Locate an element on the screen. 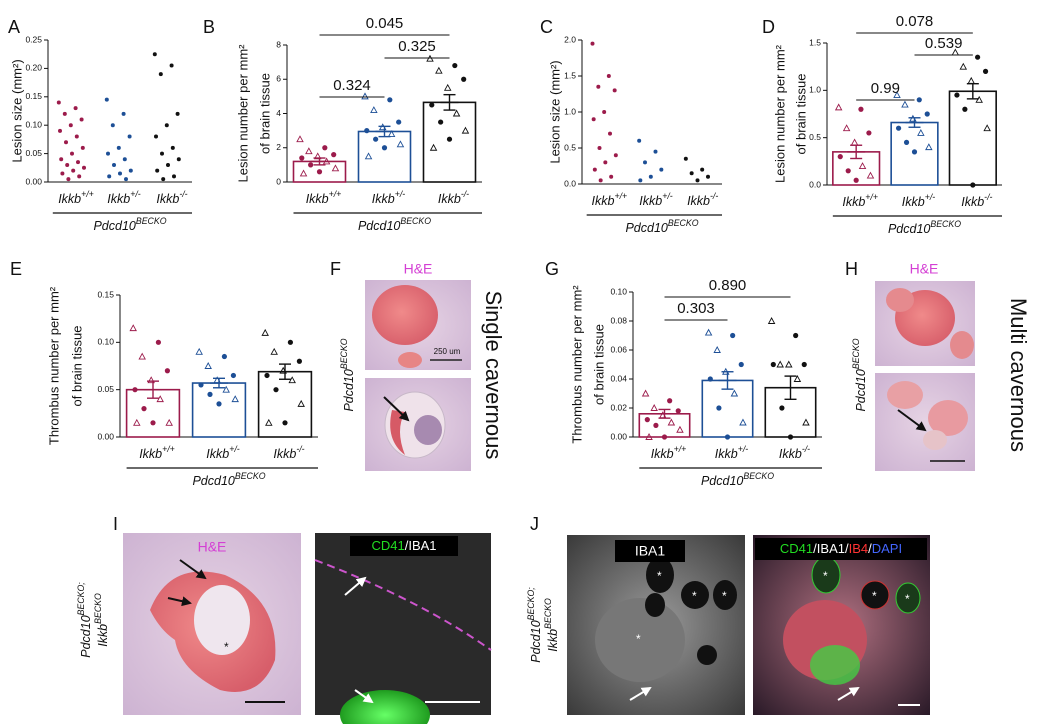 This screenshot has height=724, width=1050. p-value: 0.325 is located at coordinates (417, 46).